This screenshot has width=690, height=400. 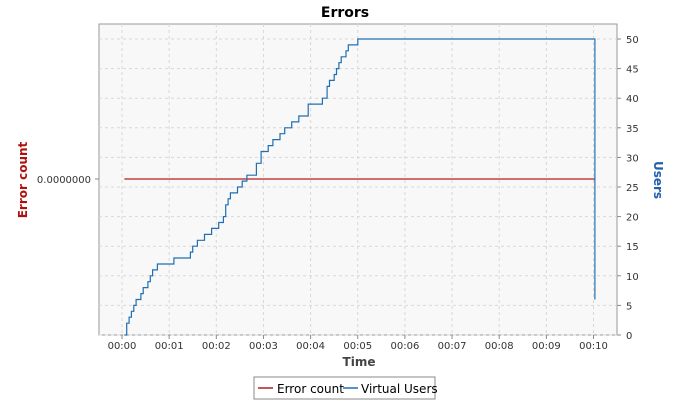 What do you see at coordinates (399, 389) in the screenshot?
I see `legend-label-virtual-users: Virtual Users` at bounding box center [399, 389].